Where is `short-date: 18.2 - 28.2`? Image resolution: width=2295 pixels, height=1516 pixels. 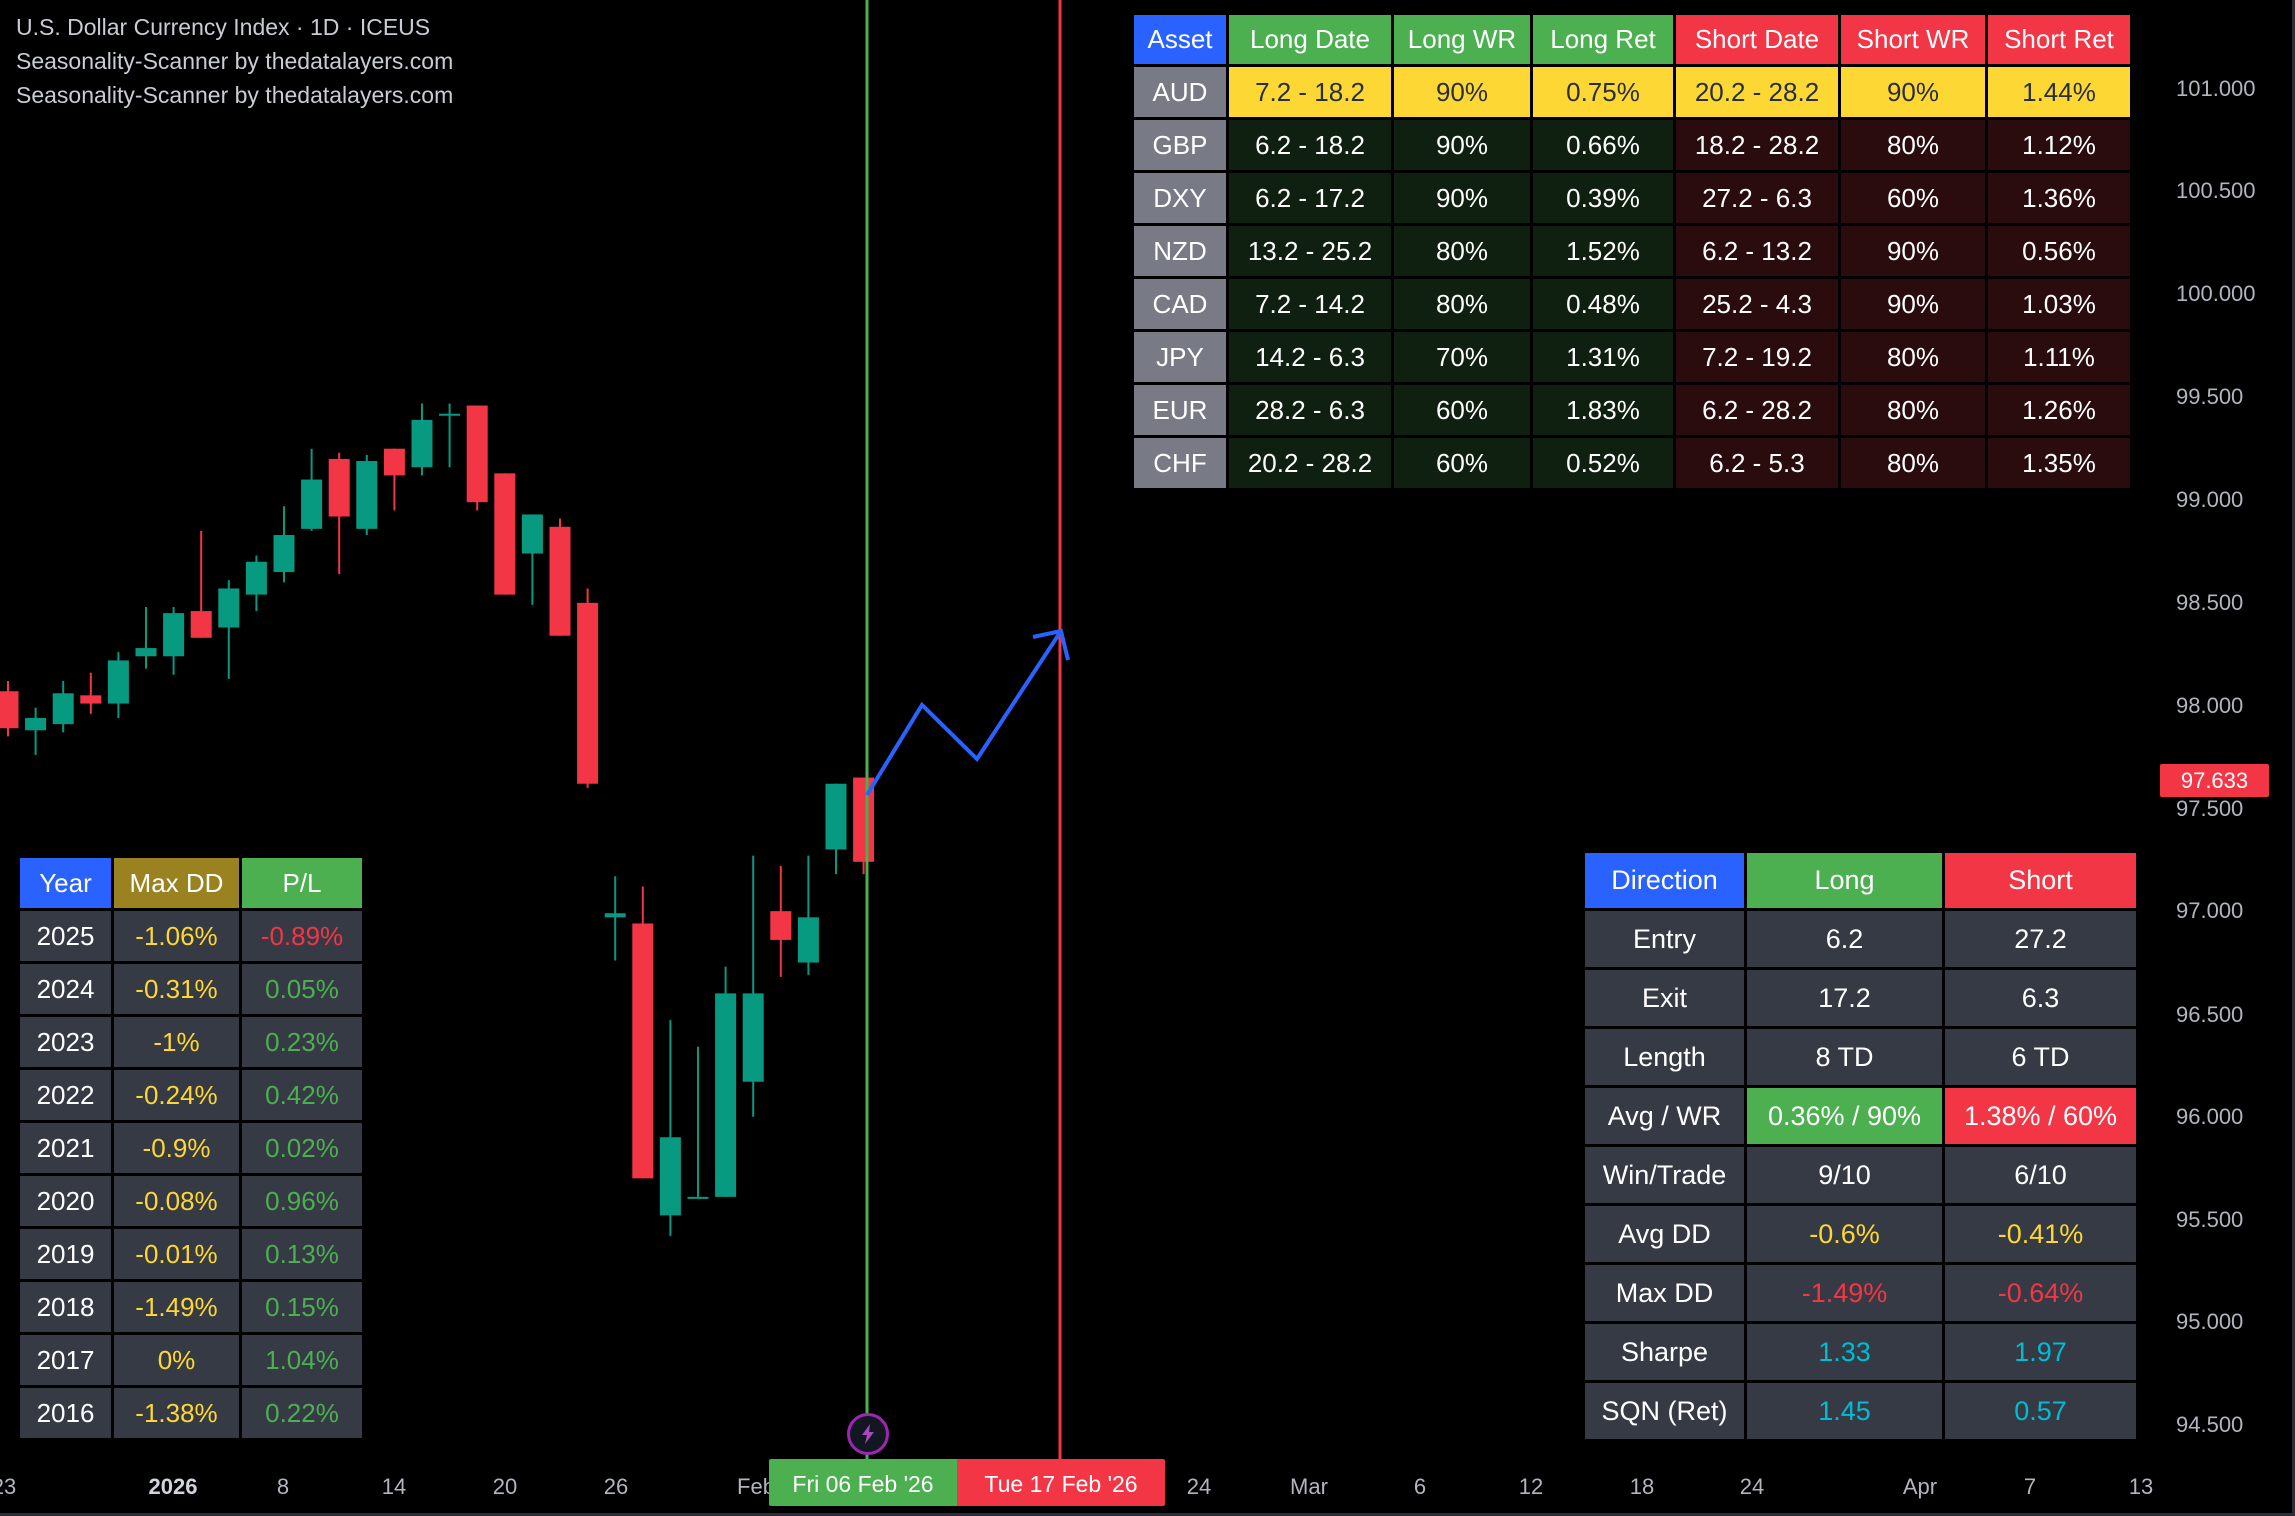
short-date: 18.2 - 28.2 is located at coordinates (1757, 145).